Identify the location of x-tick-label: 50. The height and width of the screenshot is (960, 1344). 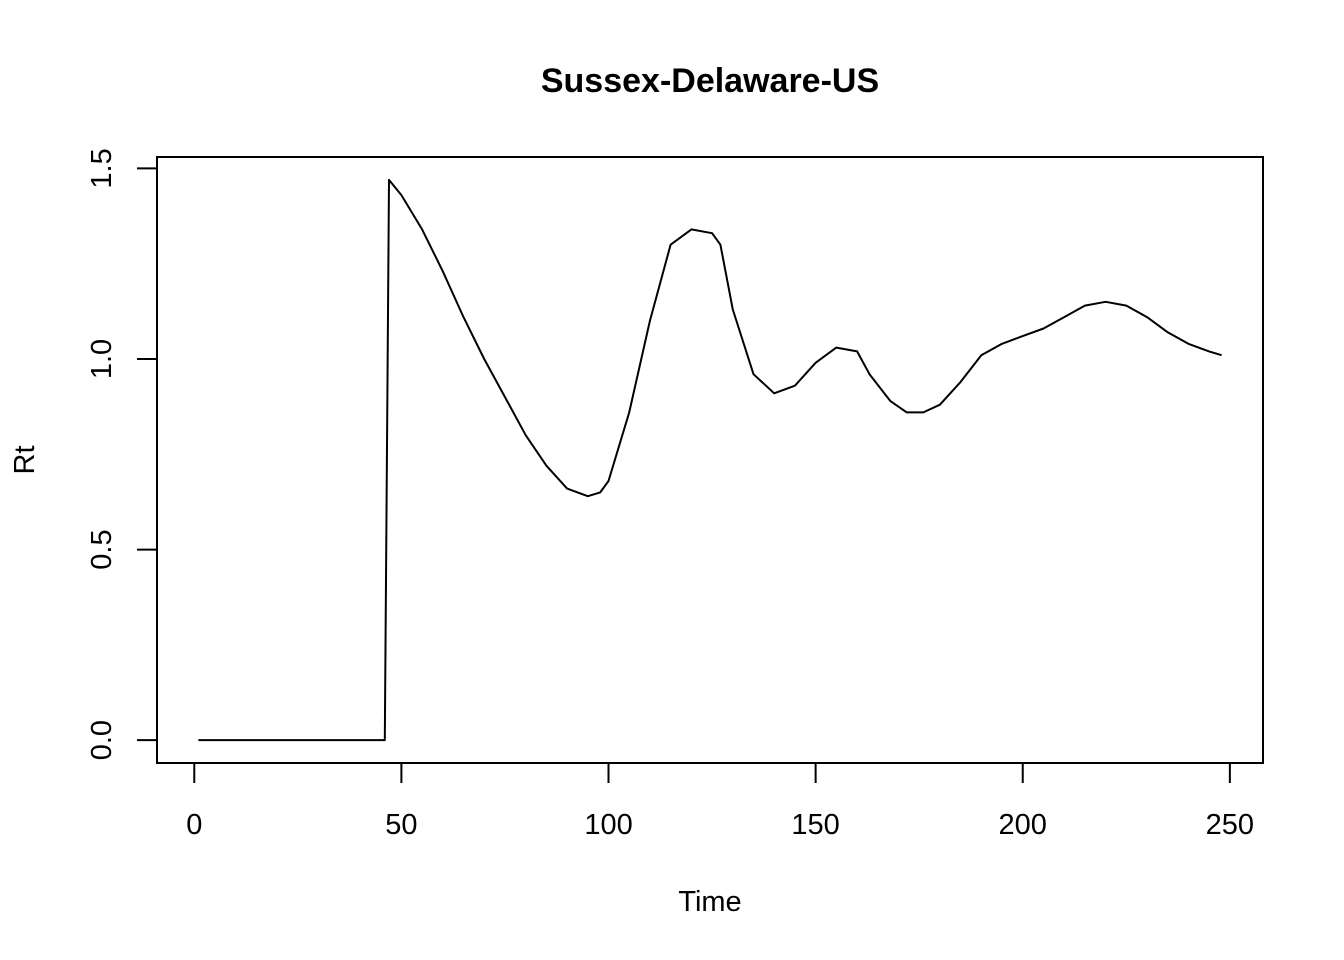
(401, 825).